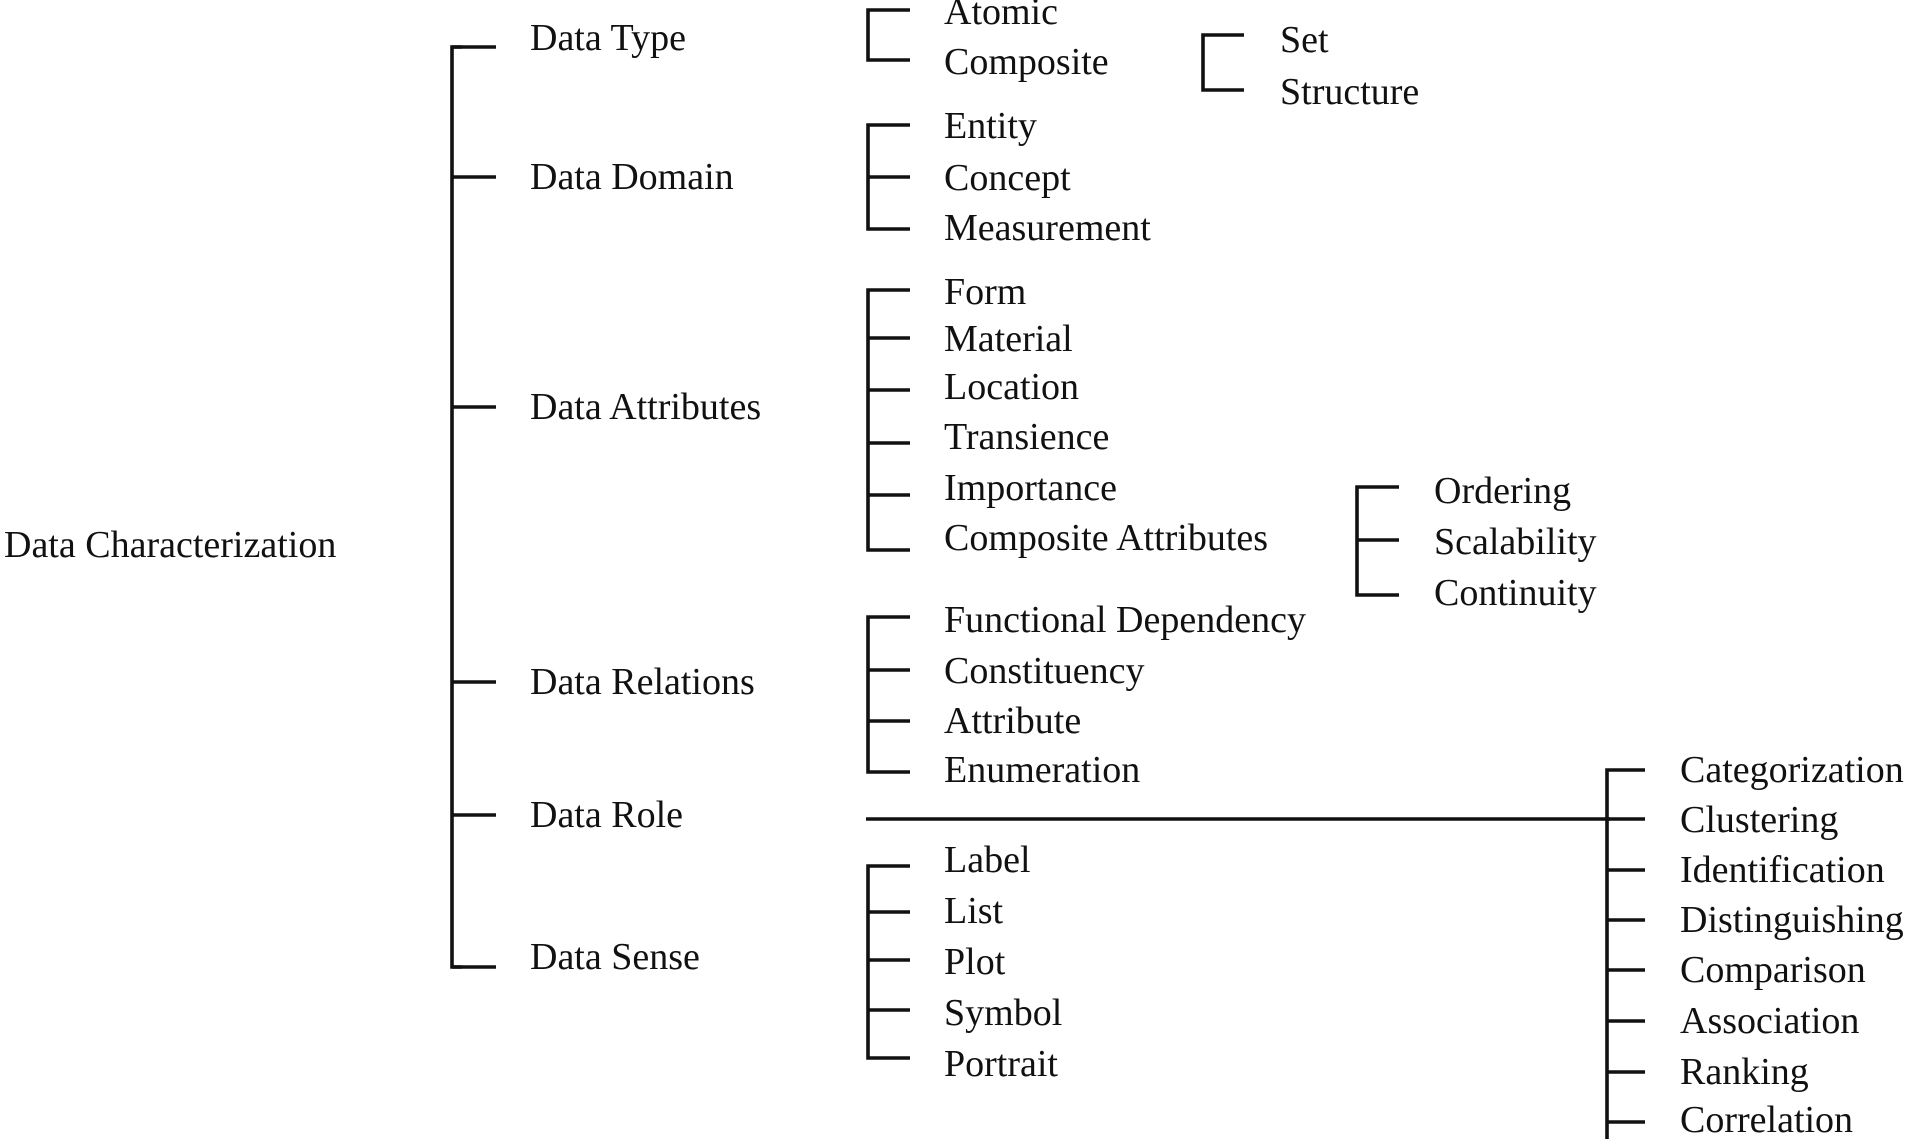 Image resolution: width=1921 pixels, height=1144 pixels. Describe the element at coordinates (1013, 721) in the screenshot. I see `leaf-attribute: Attribute` at that location.